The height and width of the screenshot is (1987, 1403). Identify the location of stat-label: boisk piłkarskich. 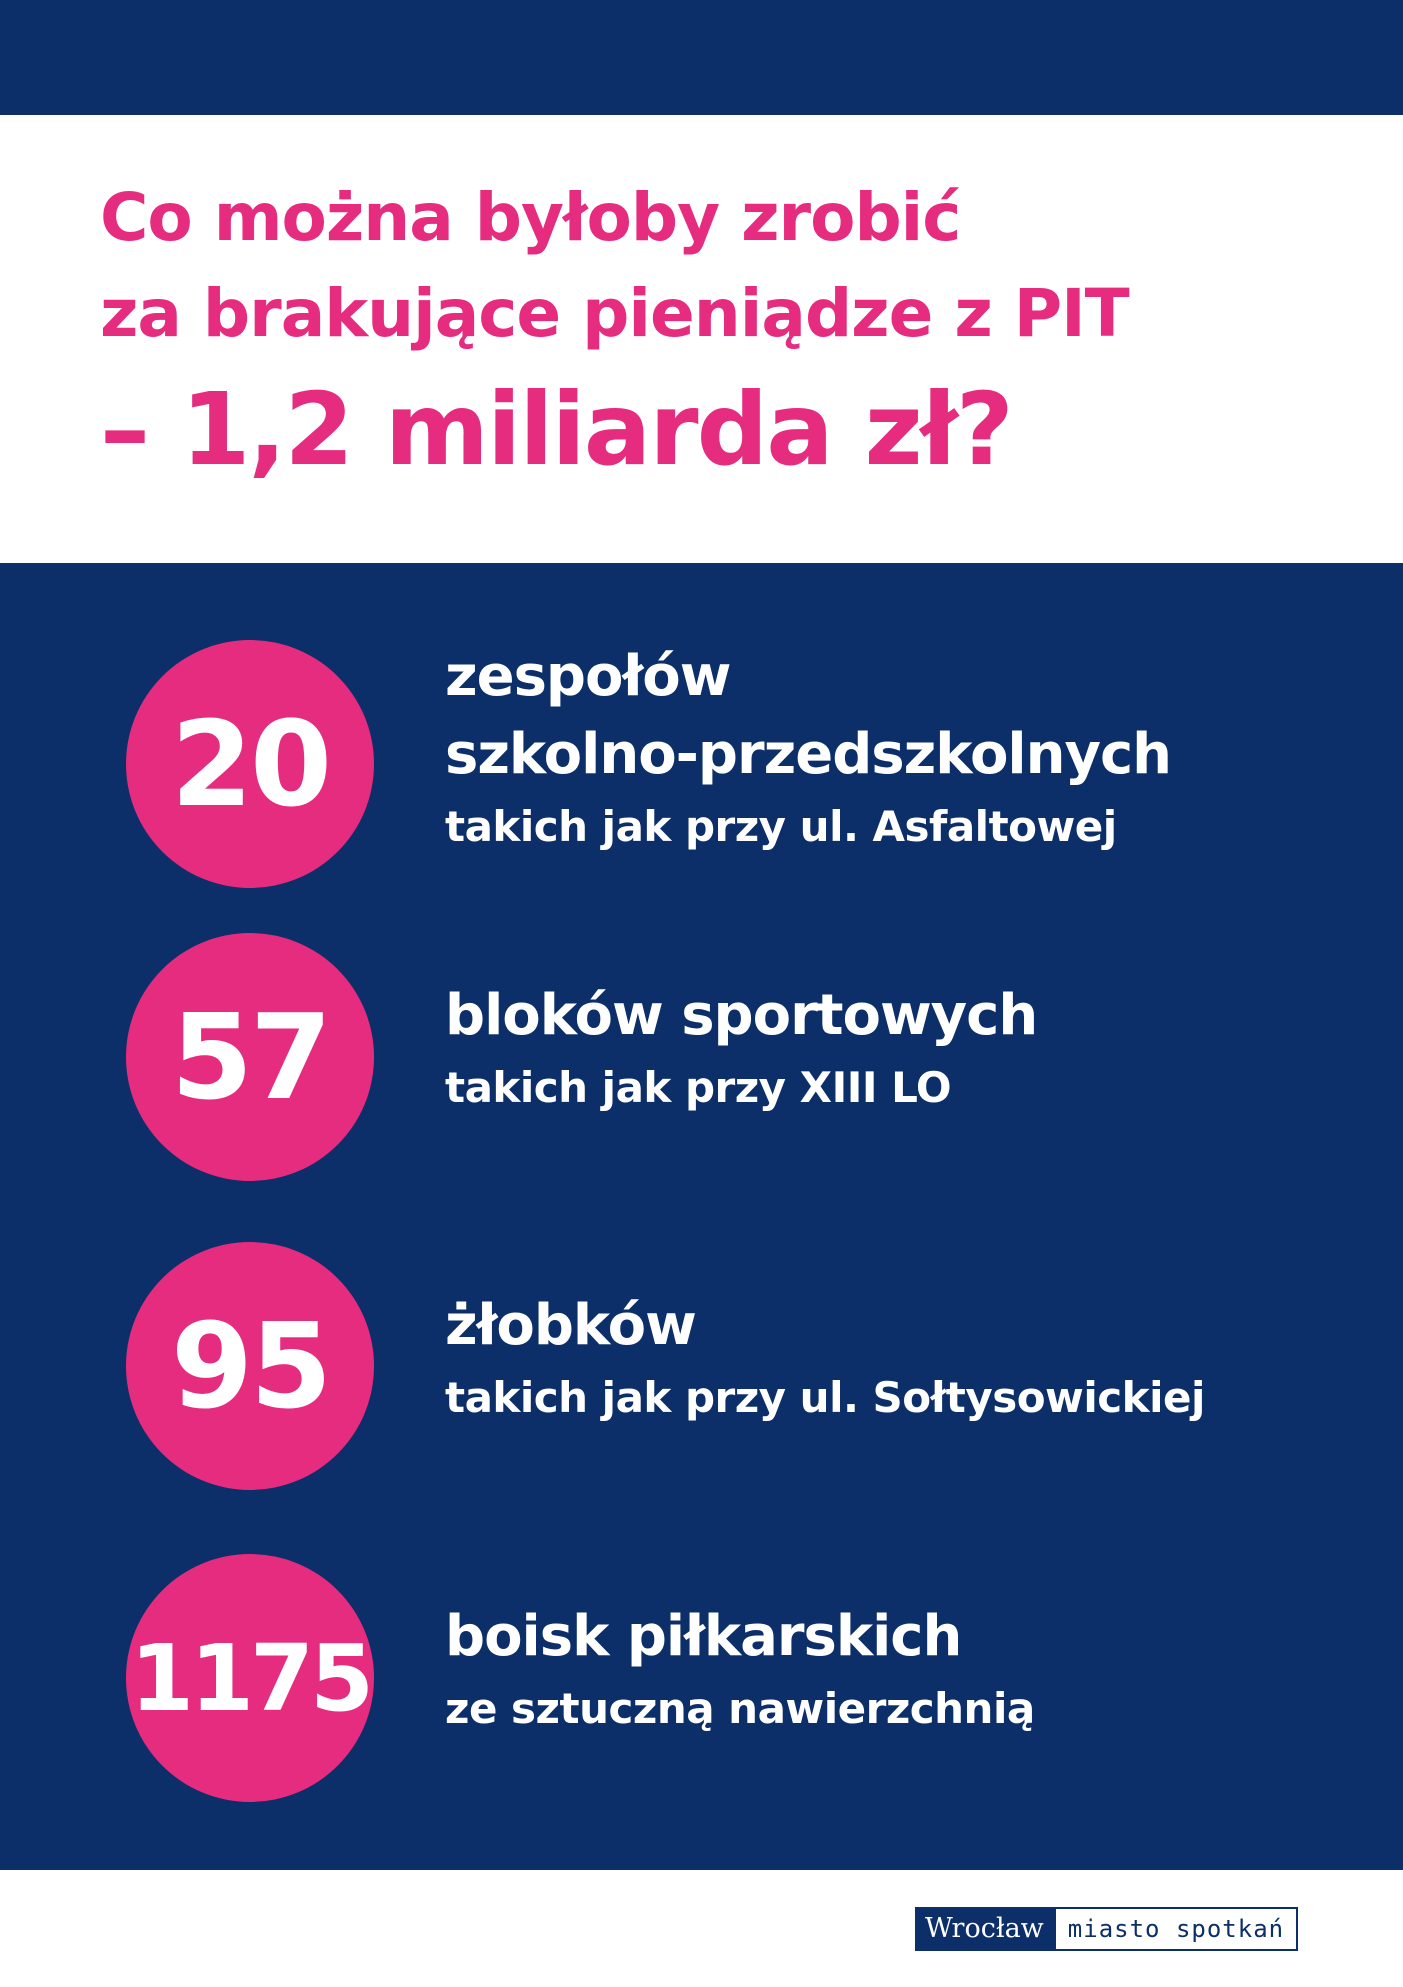
(703, 1636).